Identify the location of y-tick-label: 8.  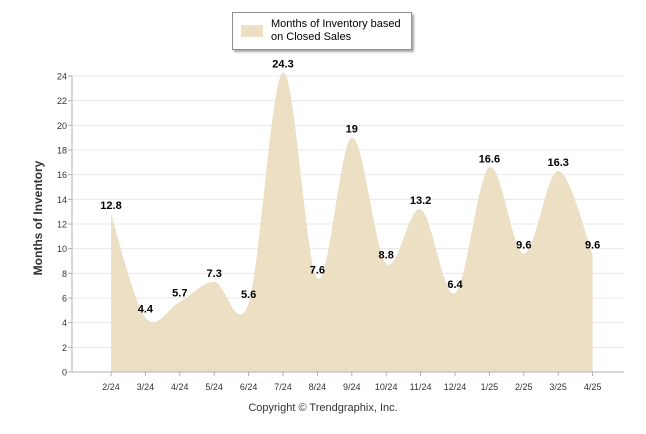
(64, 274).